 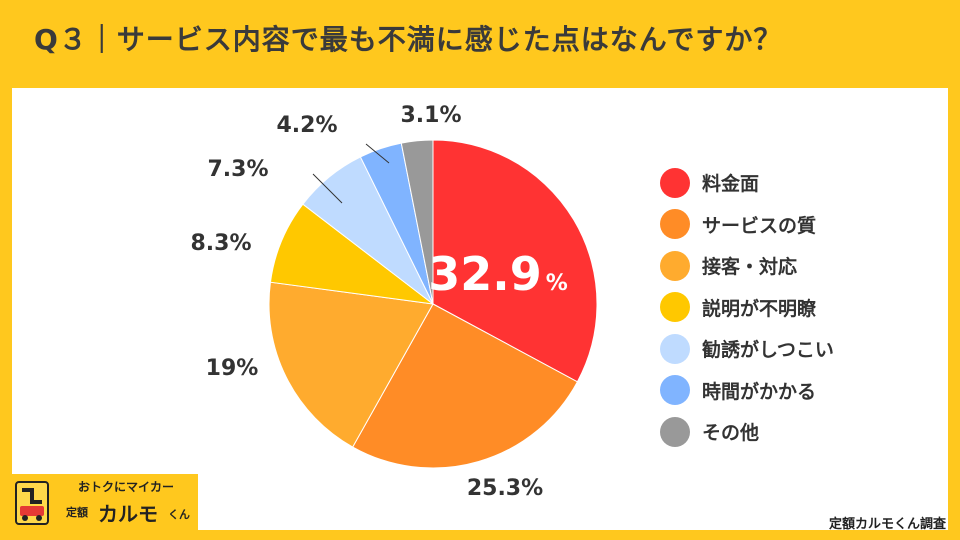 I want to click on data-label-5: 7.3%, so click(x=237, y=169).